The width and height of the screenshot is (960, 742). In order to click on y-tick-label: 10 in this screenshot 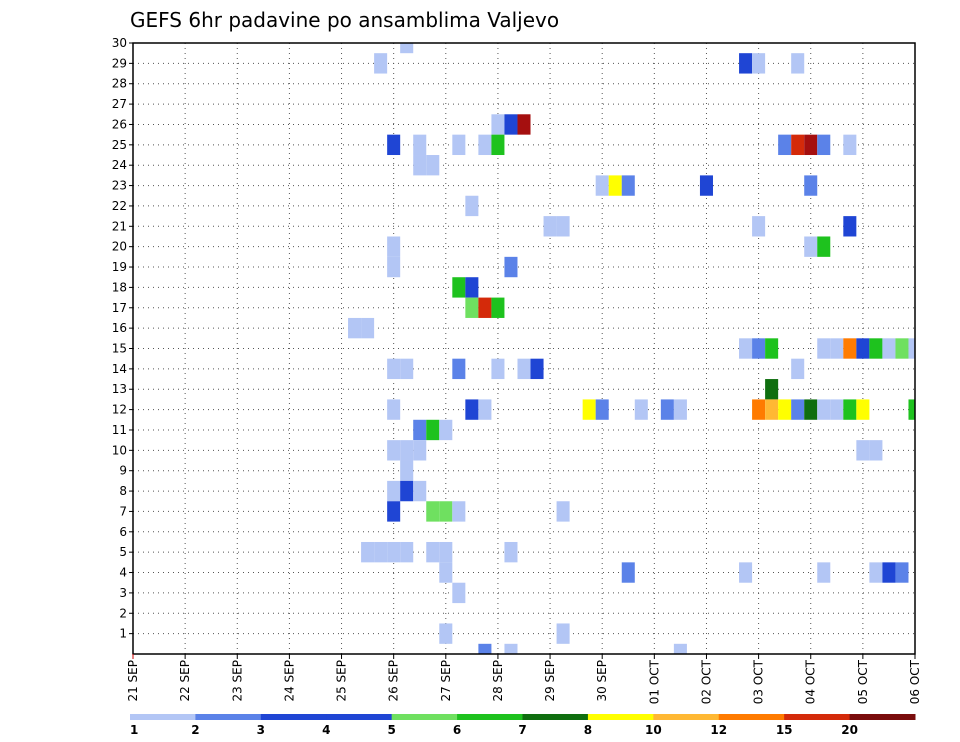, I will do `click(119, 450)`.